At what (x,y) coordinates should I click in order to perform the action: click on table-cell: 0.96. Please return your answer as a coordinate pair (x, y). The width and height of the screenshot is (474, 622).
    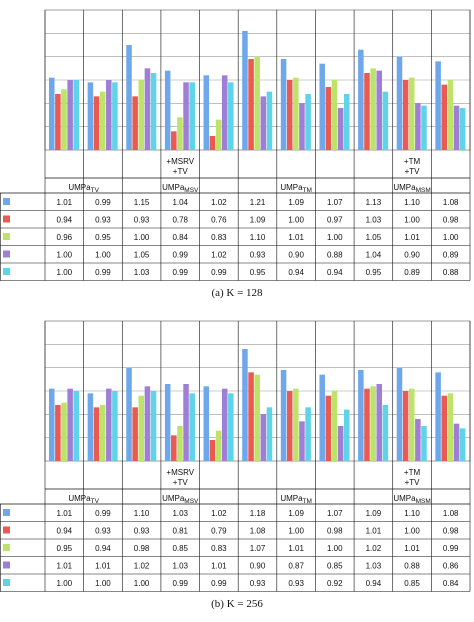
    Looking at the image, I should click on (65, 237).